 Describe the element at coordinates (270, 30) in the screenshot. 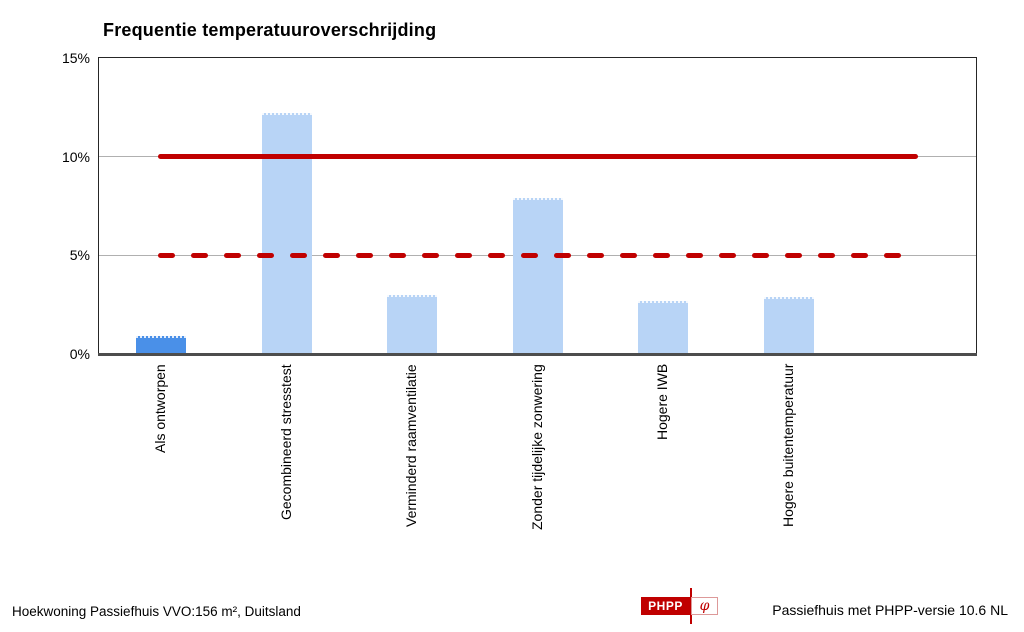

I see `chart-title: Frequentie temperatuuroverschrijding` at that location.